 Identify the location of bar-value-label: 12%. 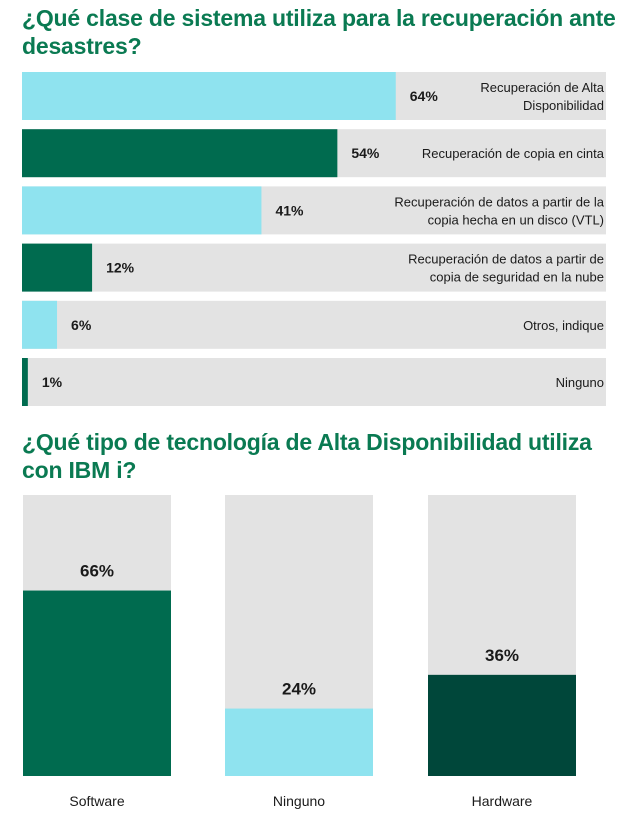
(120, 268).